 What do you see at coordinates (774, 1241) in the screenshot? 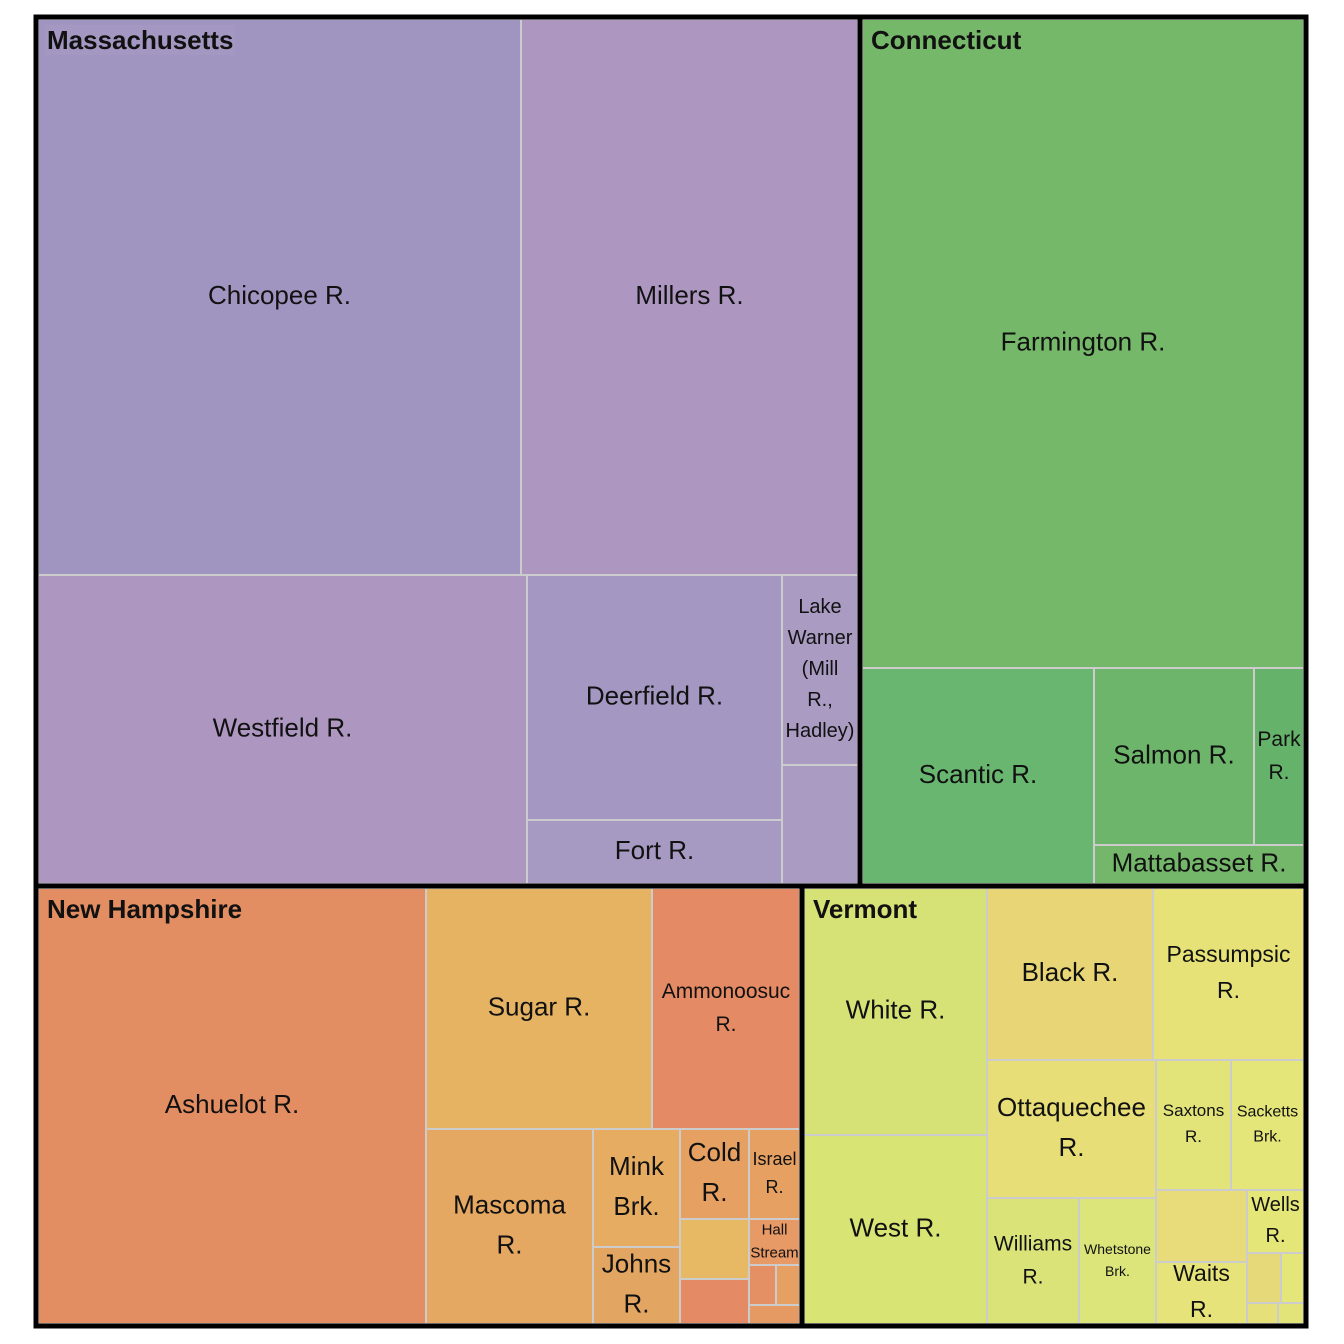
I see `cell-label: Hall Stream` at bounding box center [774, 1241].